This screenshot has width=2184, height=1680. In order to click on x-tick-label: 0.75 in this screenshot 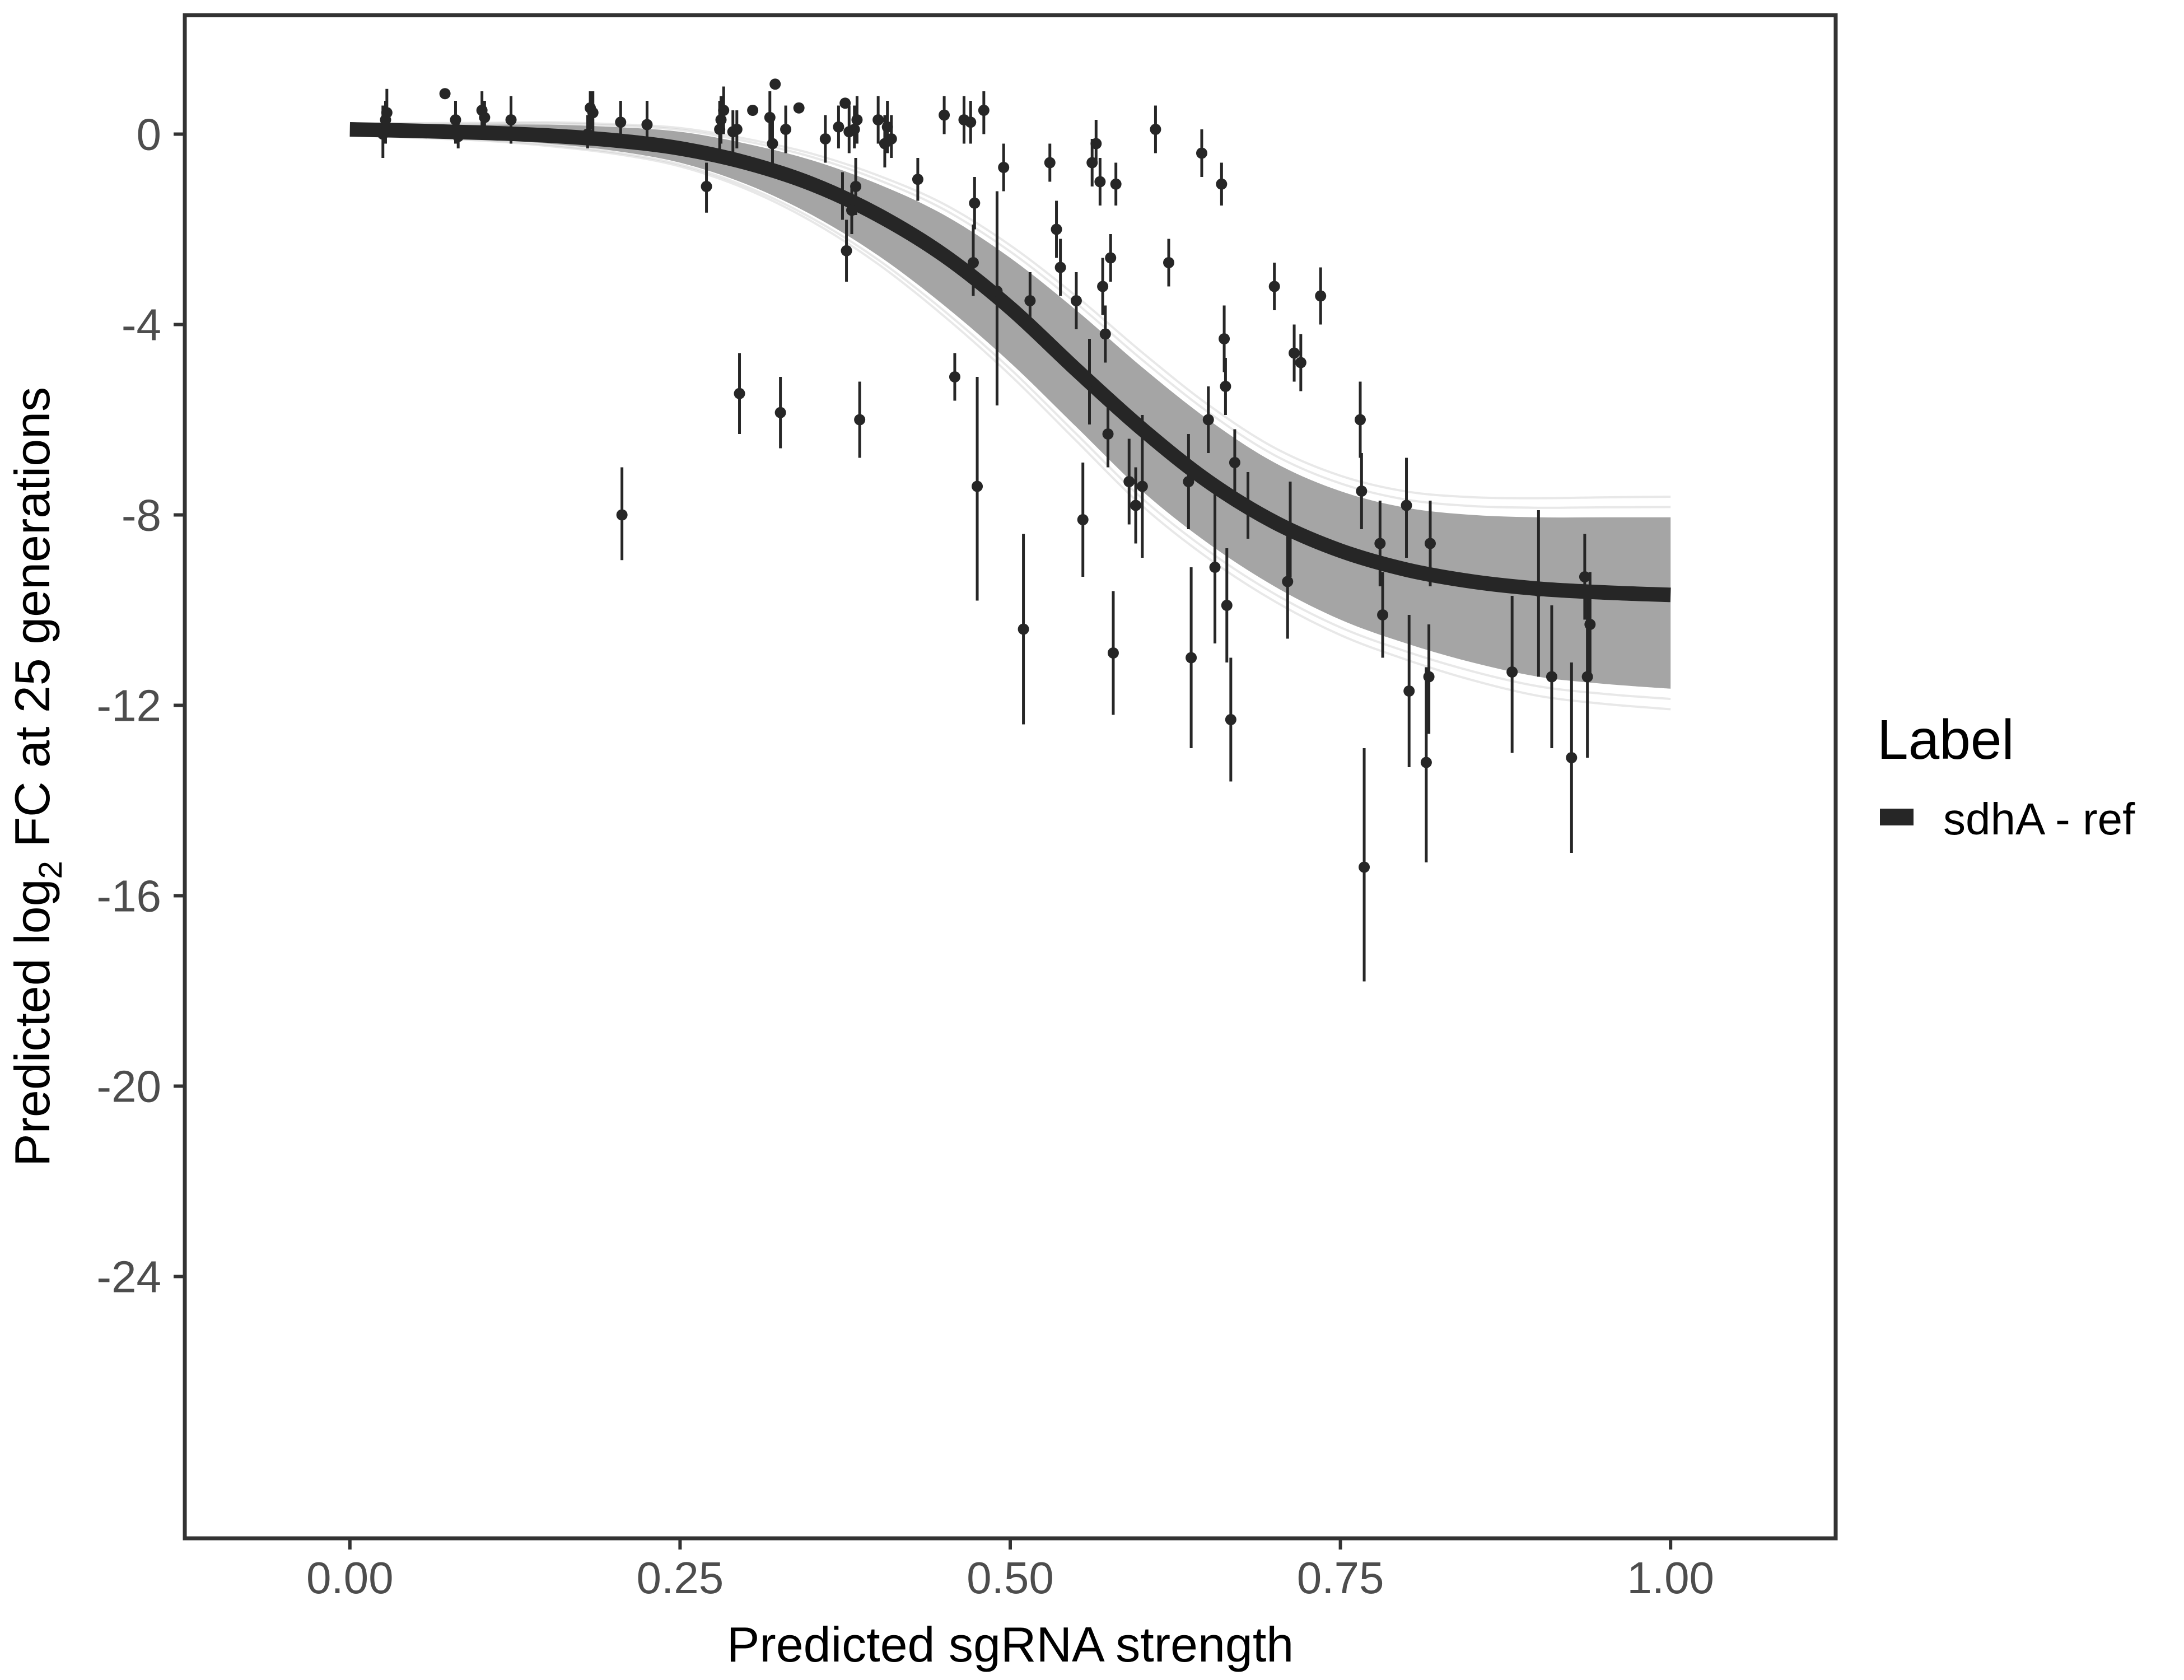, I will do `click(1341, 1578)`.